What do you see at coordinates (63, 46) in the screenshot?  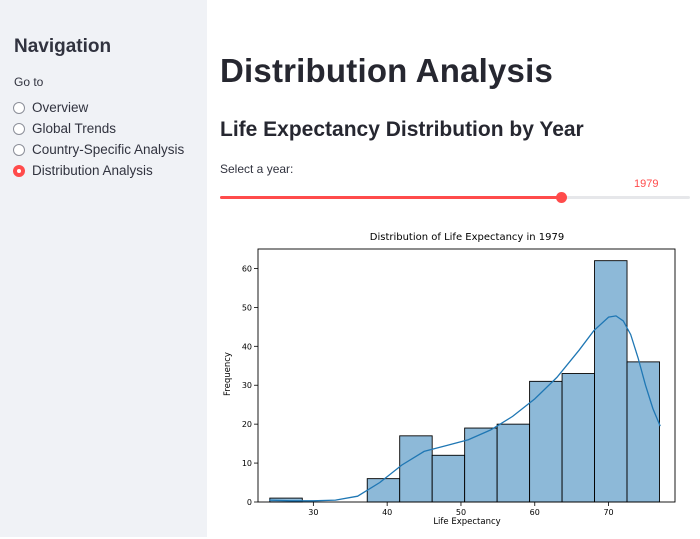 I see `sidebar-title: Navigation` at bounding box center [63, 46].